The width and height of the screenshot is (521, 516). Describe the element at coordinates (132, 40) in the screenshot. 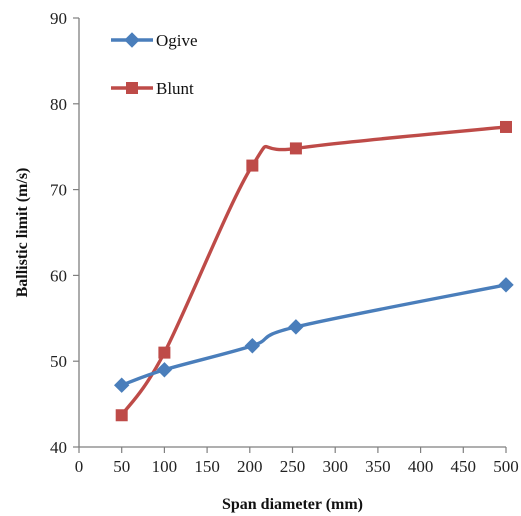

I see `legend-marker-ogive` at that location.